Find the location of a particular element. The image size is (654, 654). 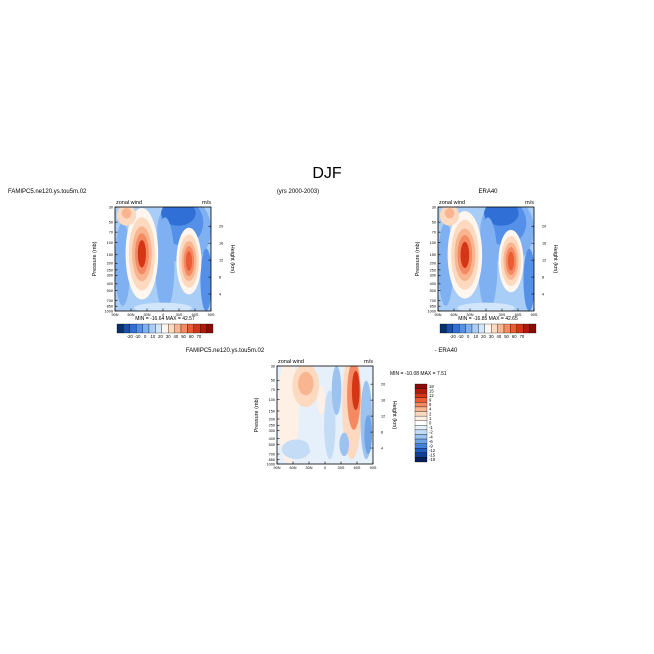

colorbar-label: 50 is located at coordinates (183, 336).